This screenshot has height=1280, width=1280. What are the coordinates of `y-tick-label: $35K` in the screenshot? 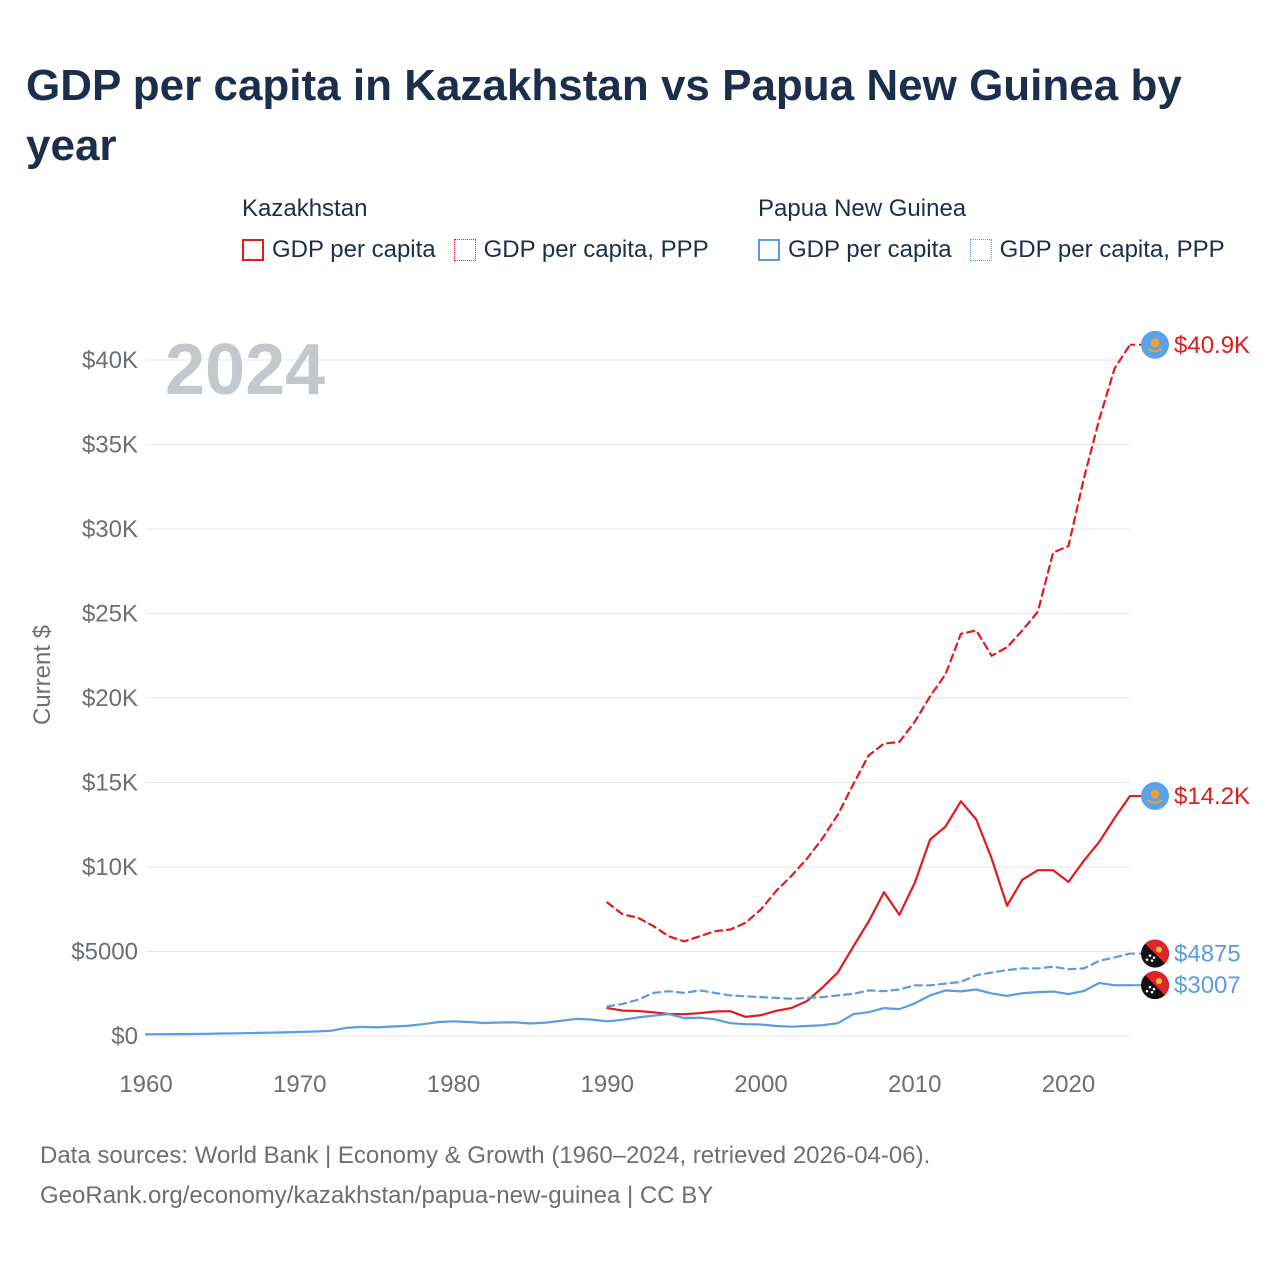 It's located at (110, 445).